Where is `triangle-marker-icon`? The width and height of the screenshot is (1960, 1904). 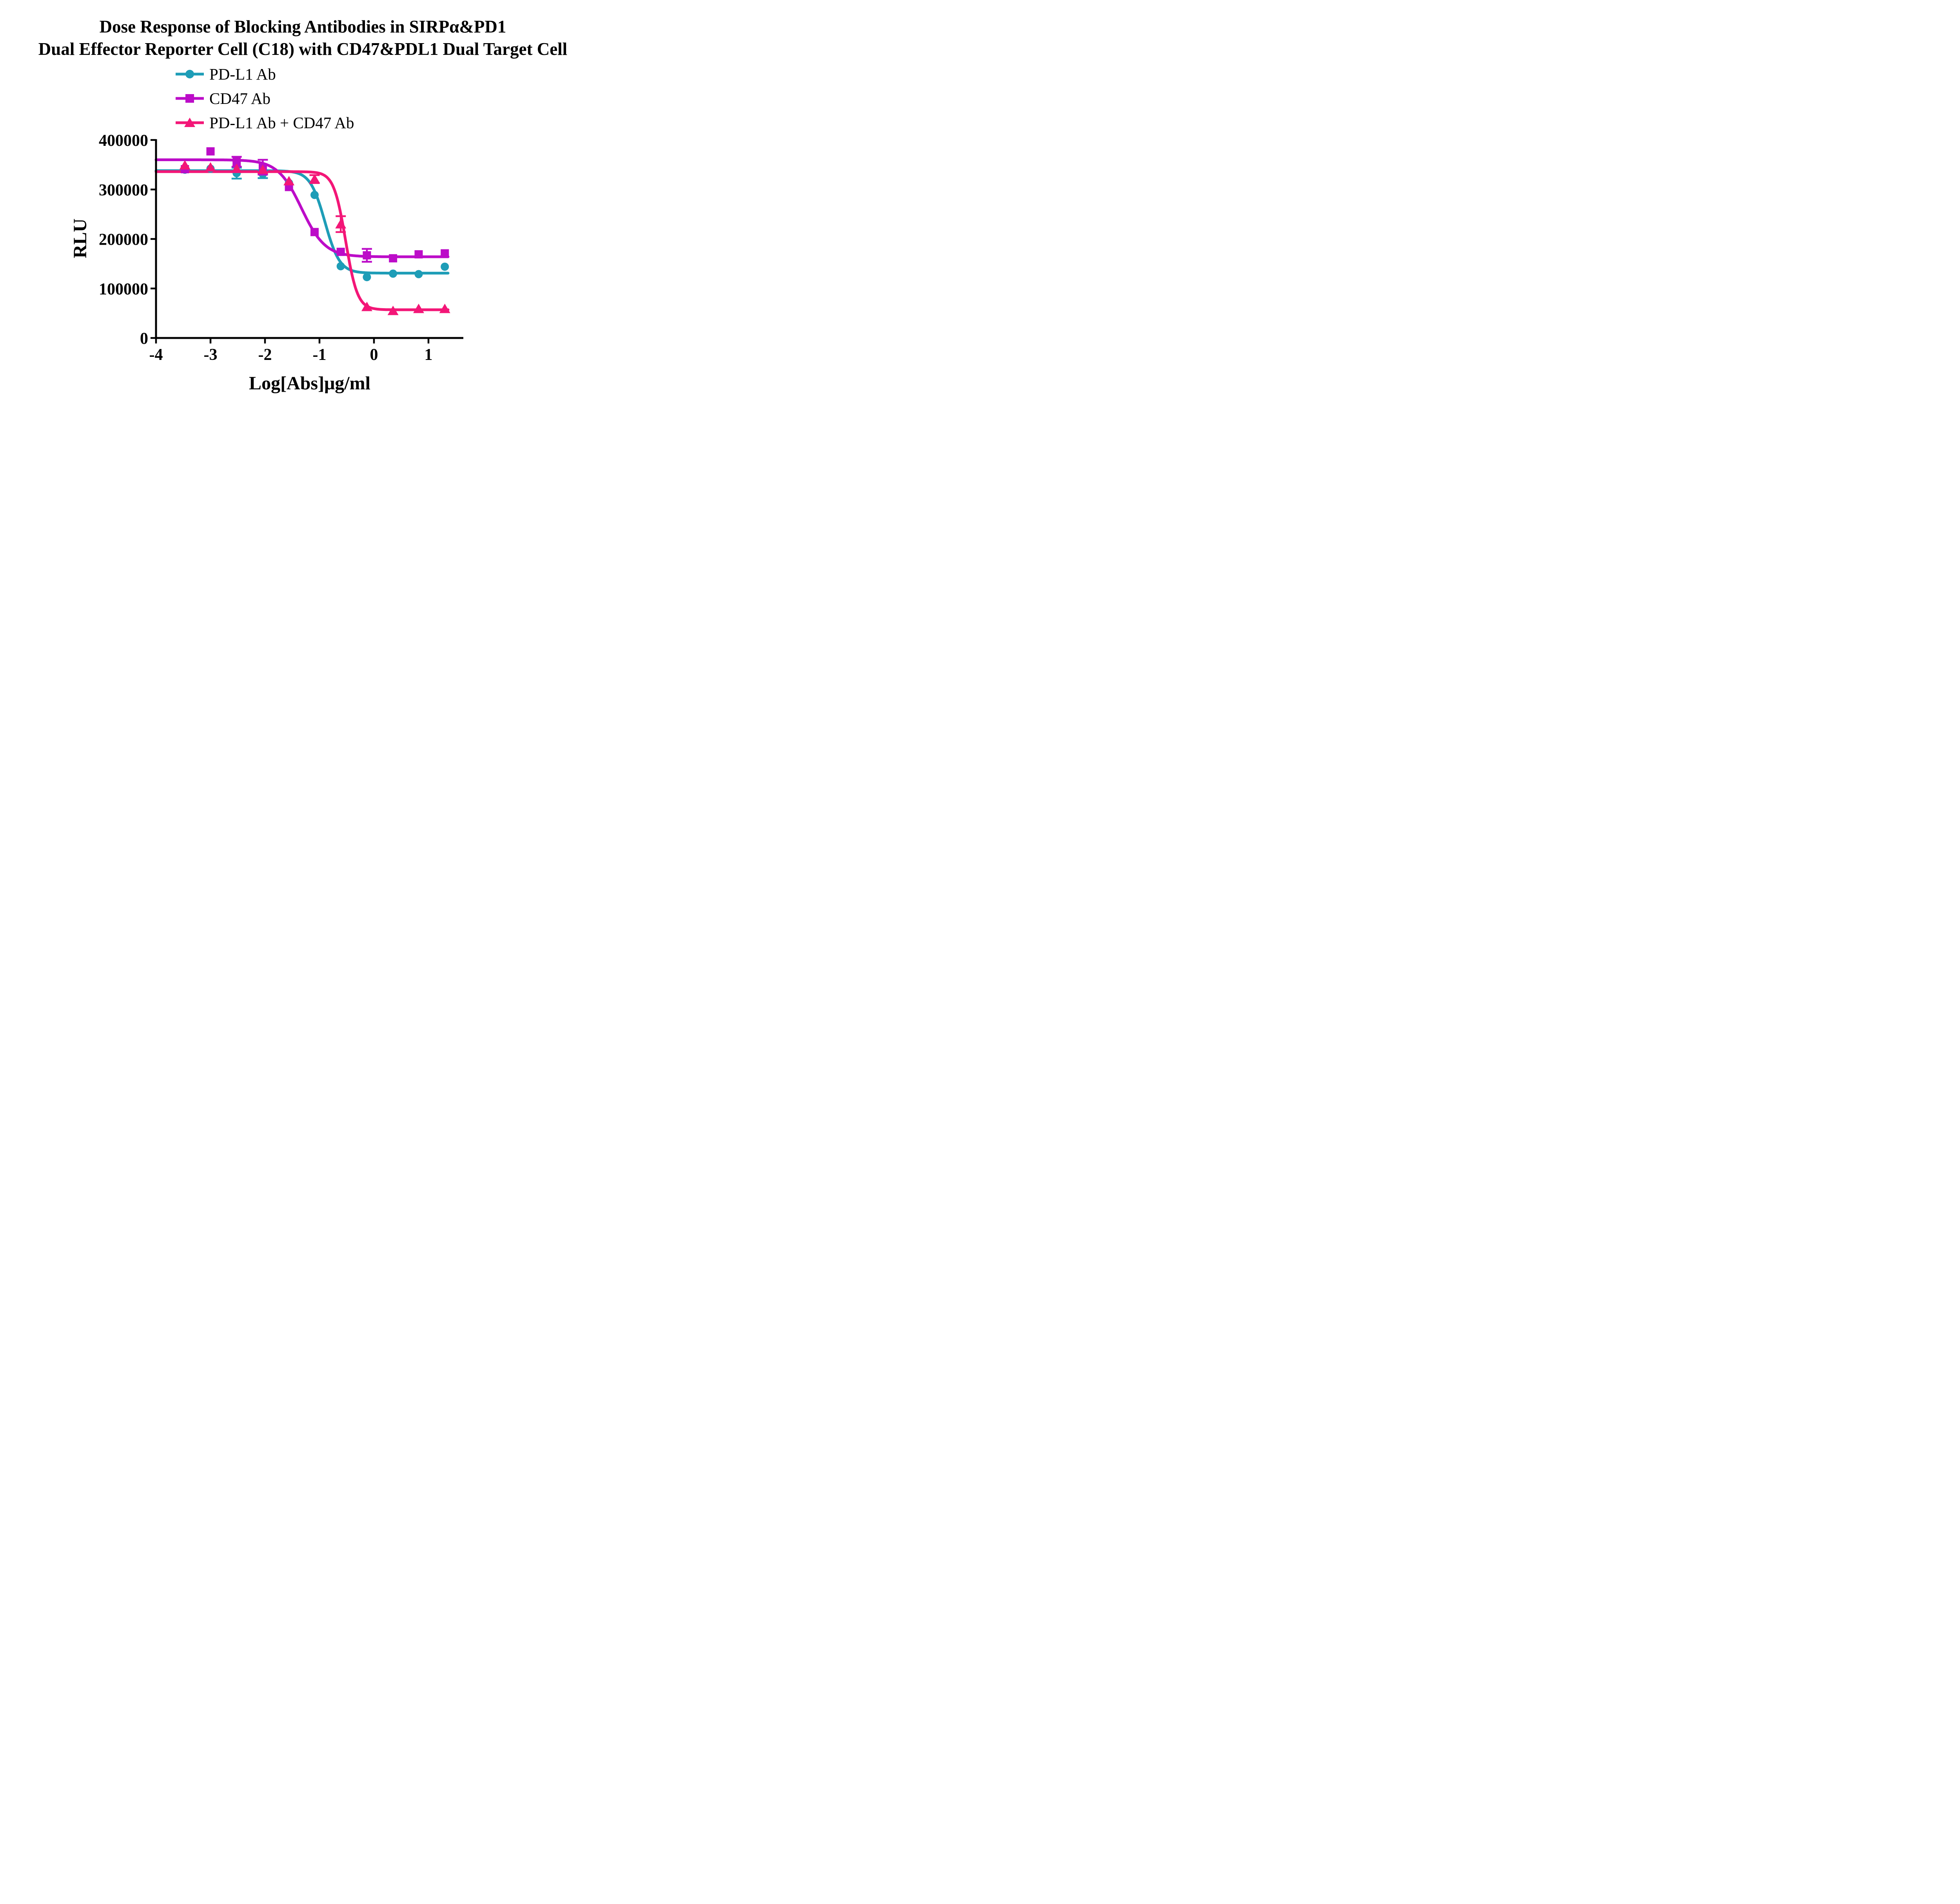
triangle-marker-icon is located at coordinates (189, 122).